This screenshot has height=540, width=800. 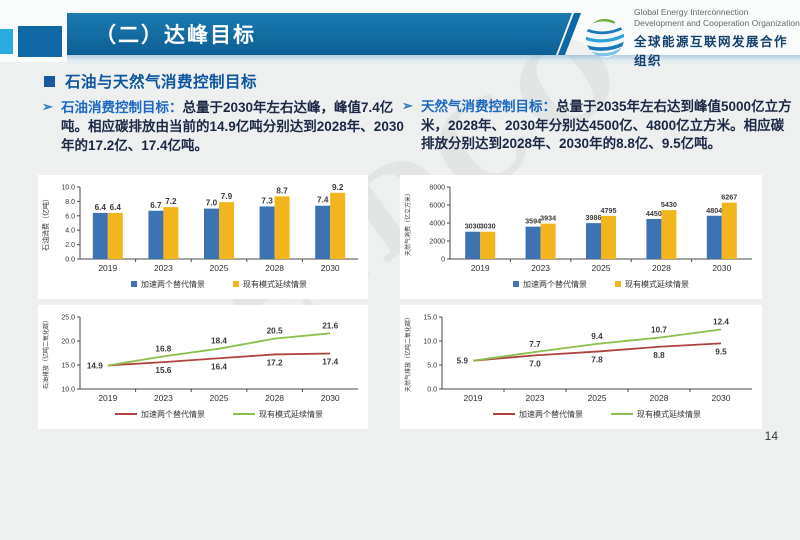 What do you see at coordinates (45, 223) in the screenshot?
I see `y-axis-label: 石油消费（亿吨）` at bounding box center [45, 223].